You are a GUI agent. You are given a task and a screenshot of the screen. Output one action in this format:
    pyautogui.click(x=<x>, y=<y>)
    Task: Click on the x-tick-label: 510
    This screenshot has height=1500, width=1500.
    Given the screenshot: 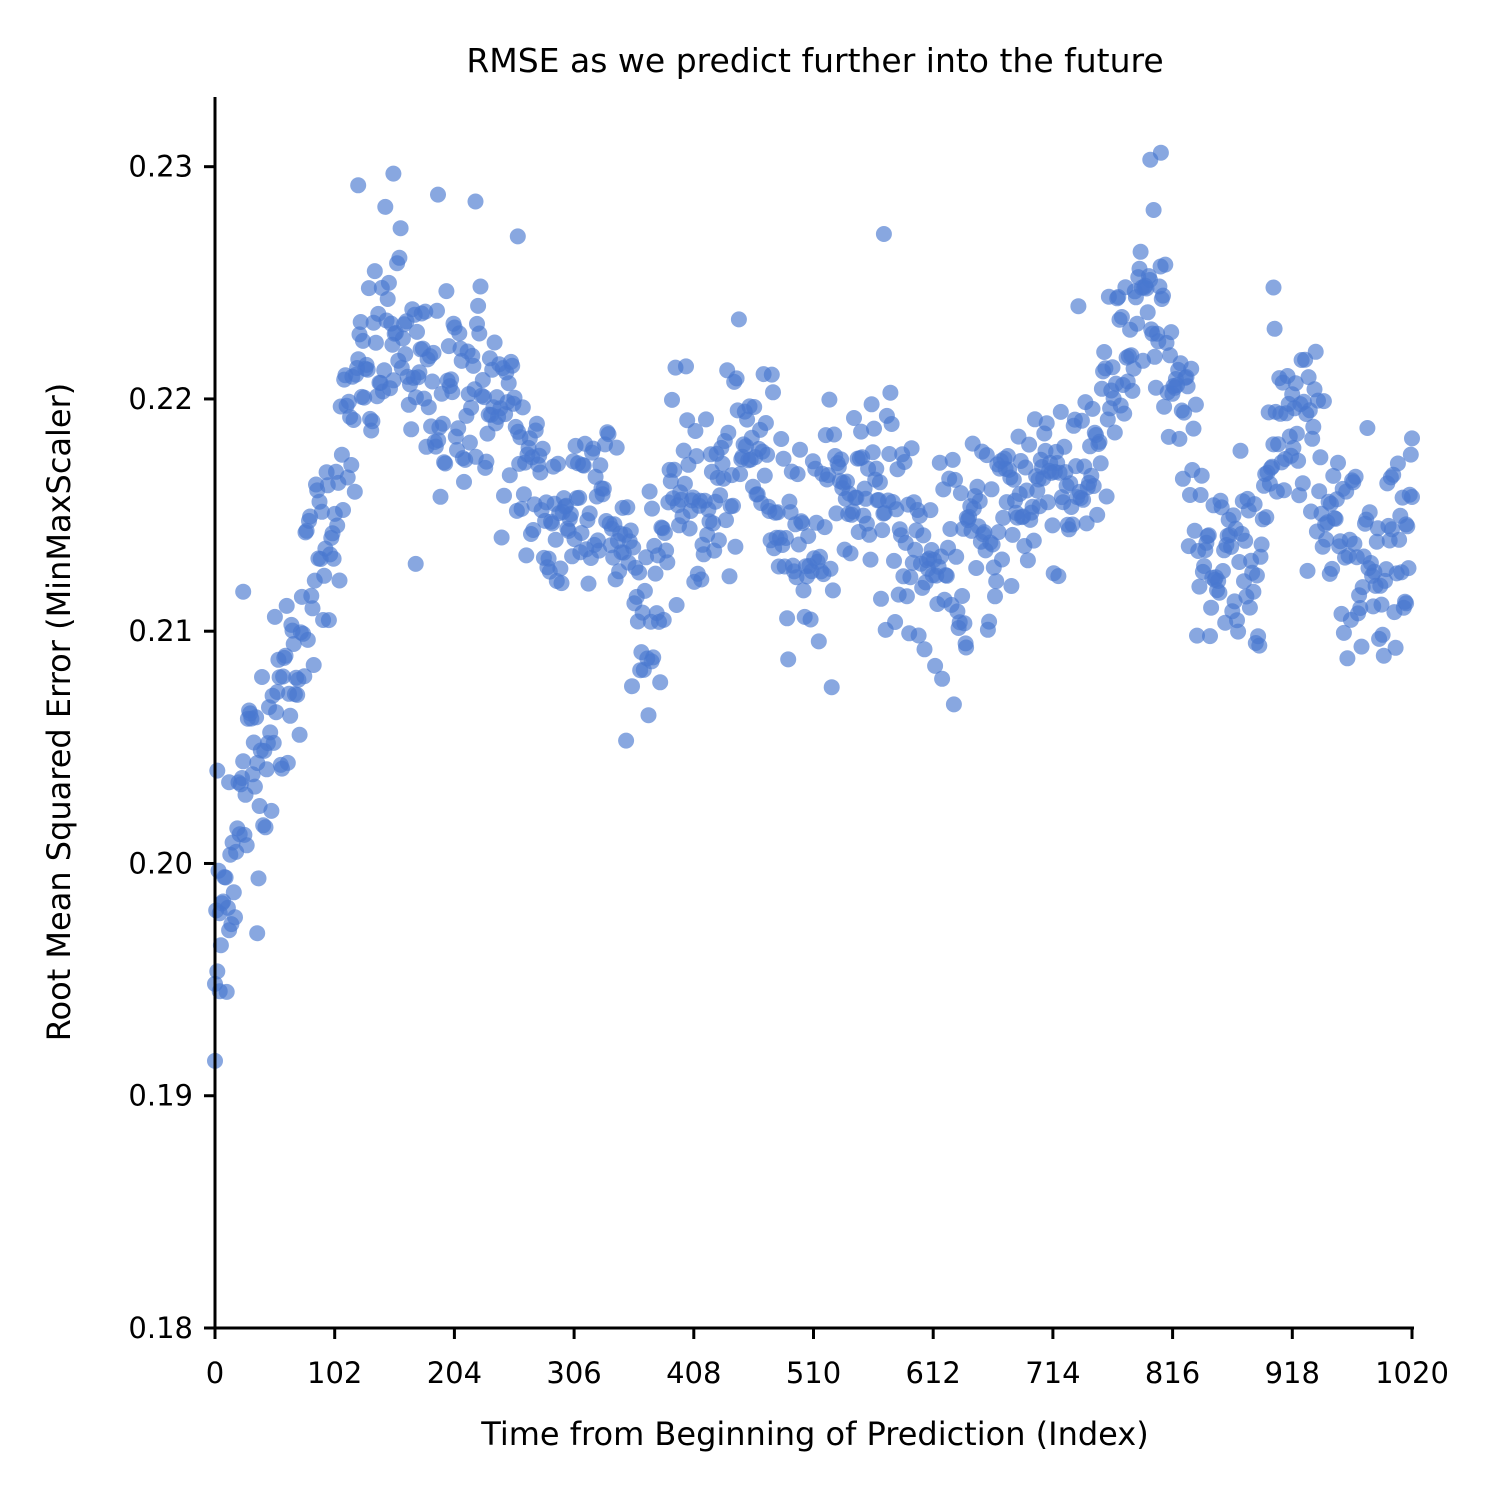 What is the action you would take?
    pyautogui.click(x=813, y=1373)
    